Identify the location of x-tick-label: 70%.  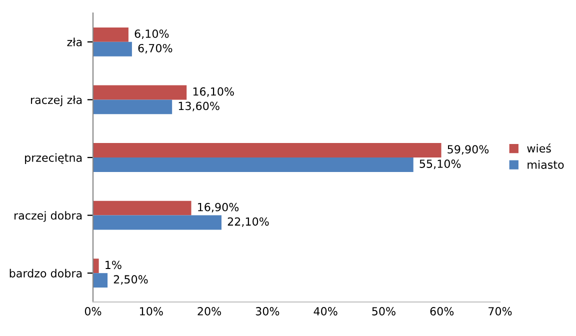
(500, 311).